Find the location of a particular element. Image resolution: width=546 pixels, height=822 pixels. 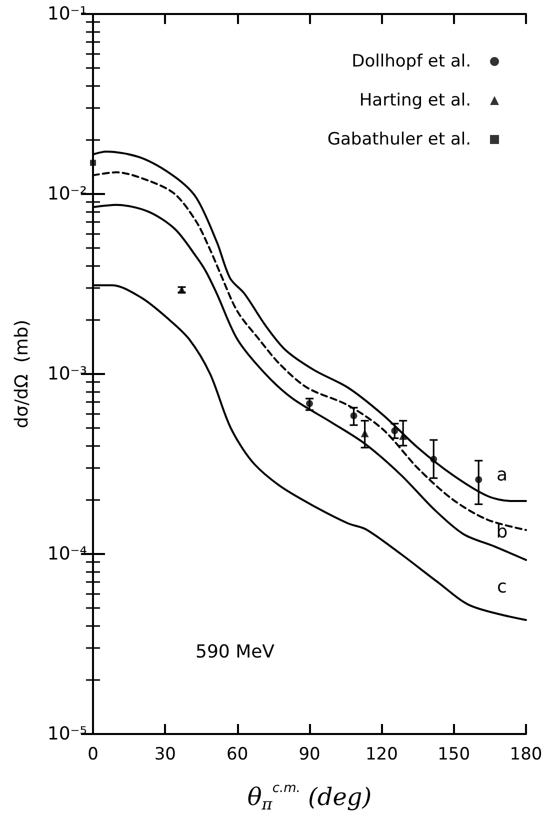

x-tick-label: 90 is located at coordinates (309, 754).